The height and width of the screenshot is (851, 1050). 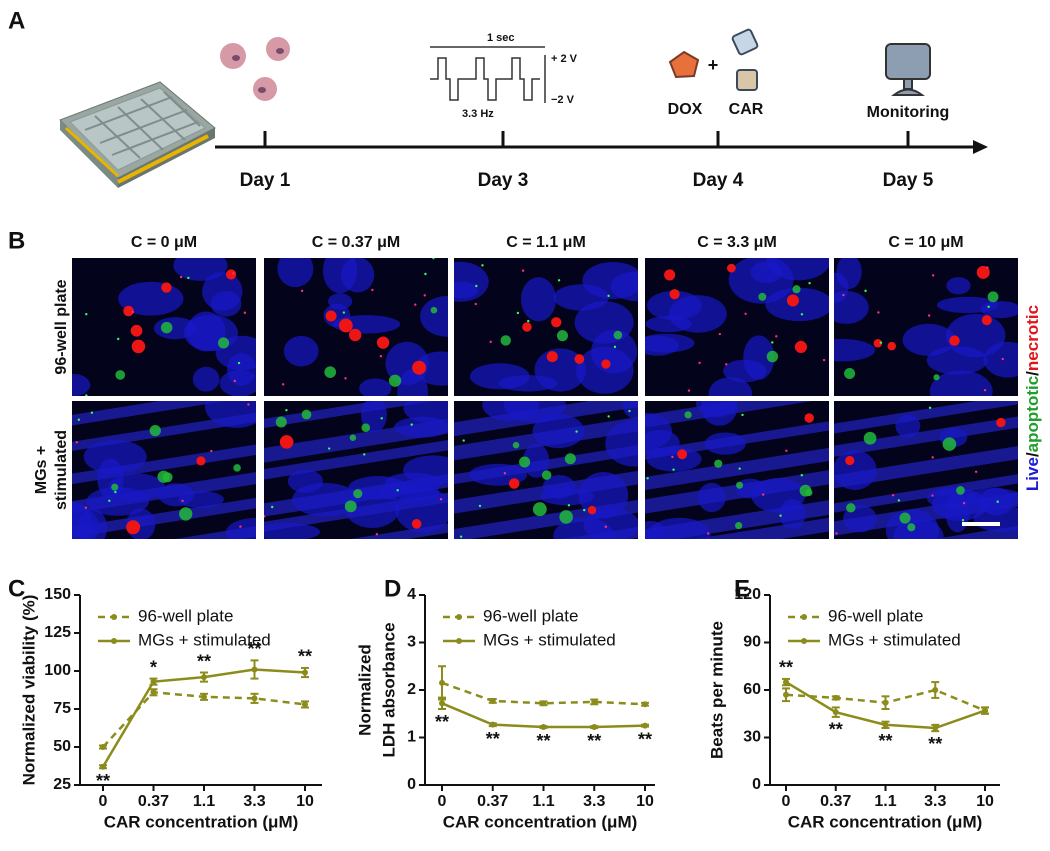 I want to click on y-tick-label: 4, so click(x=411, y=594).